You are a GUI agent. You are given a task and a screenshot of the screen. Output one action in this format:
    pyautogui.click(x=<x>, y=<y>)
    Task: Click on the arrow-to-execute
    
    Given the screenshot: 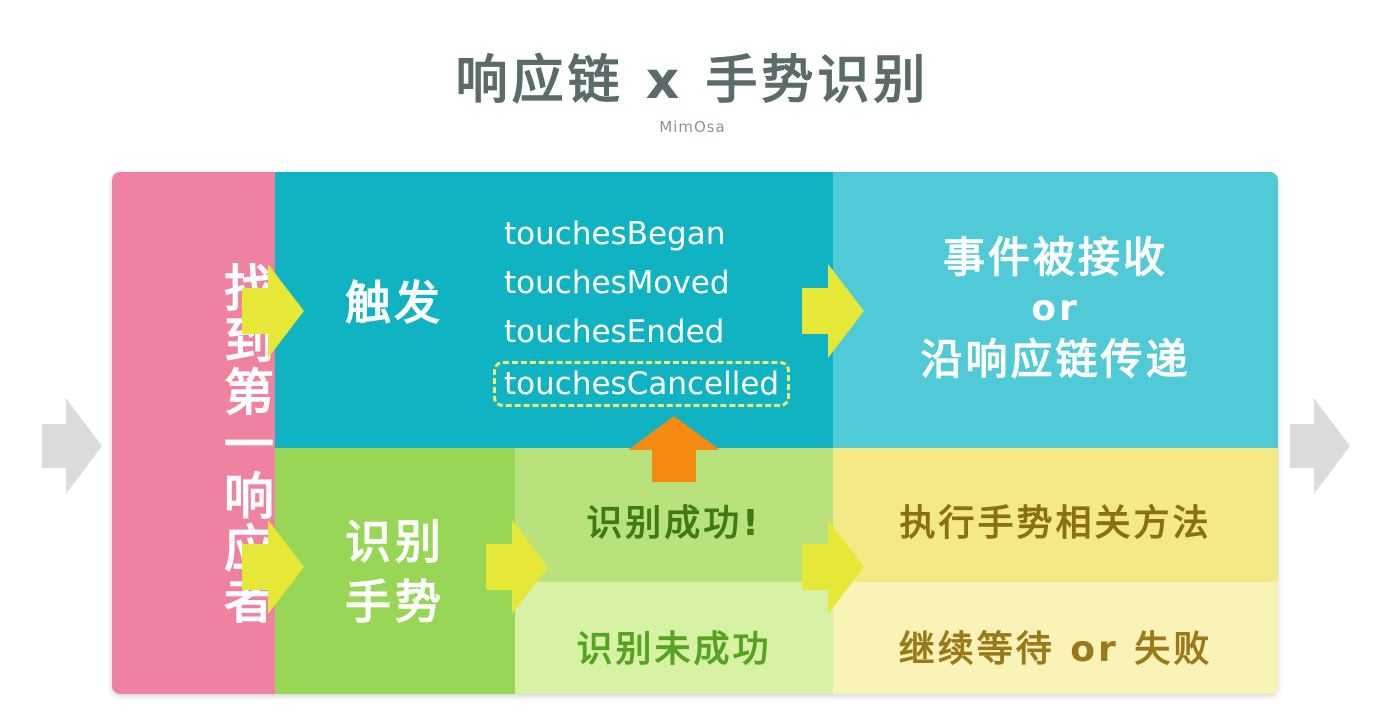 What is the action you would take?
    pyautogui.click(x=833, y=567)
    